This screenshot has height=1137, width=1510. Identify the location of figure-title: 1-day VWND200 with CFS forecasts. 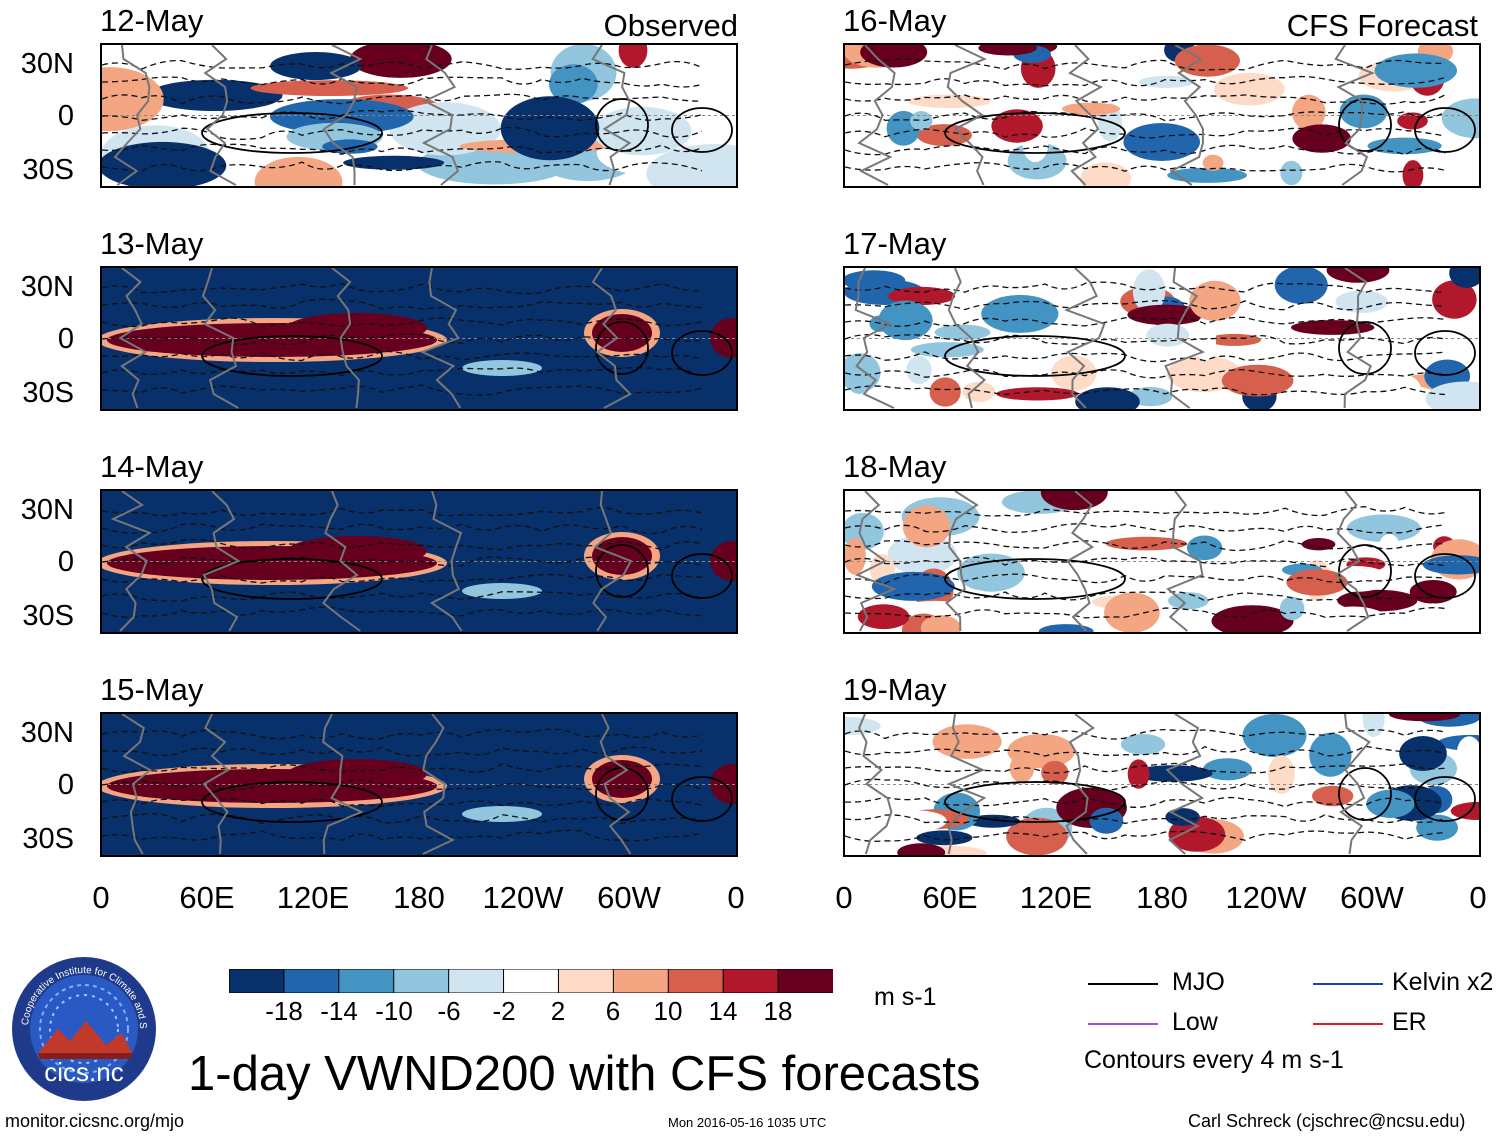
(584, 1074).